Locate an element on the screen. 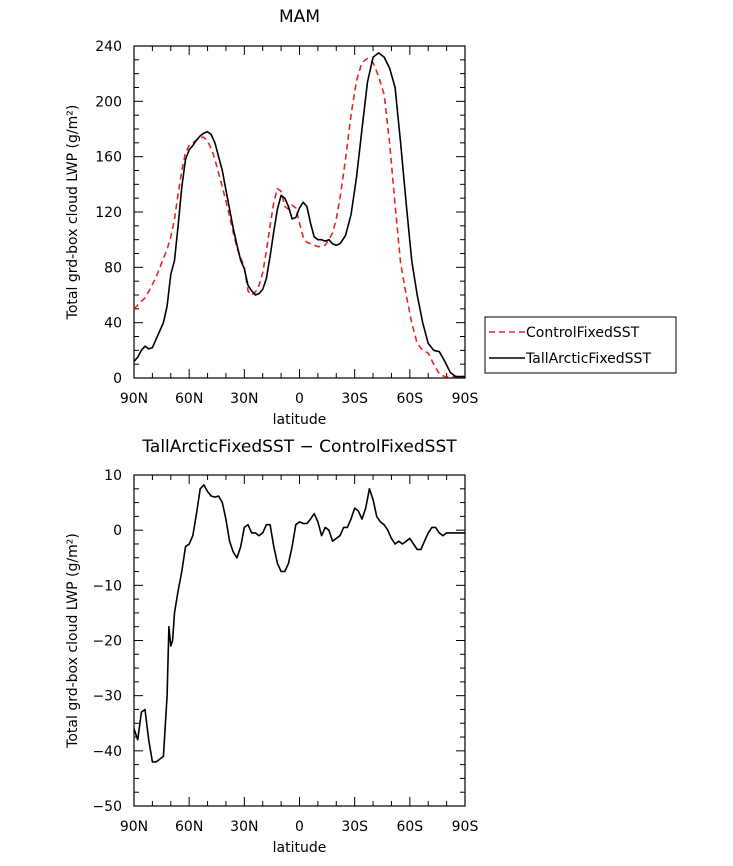  series-line-difference is located at coordinates (299, 623).